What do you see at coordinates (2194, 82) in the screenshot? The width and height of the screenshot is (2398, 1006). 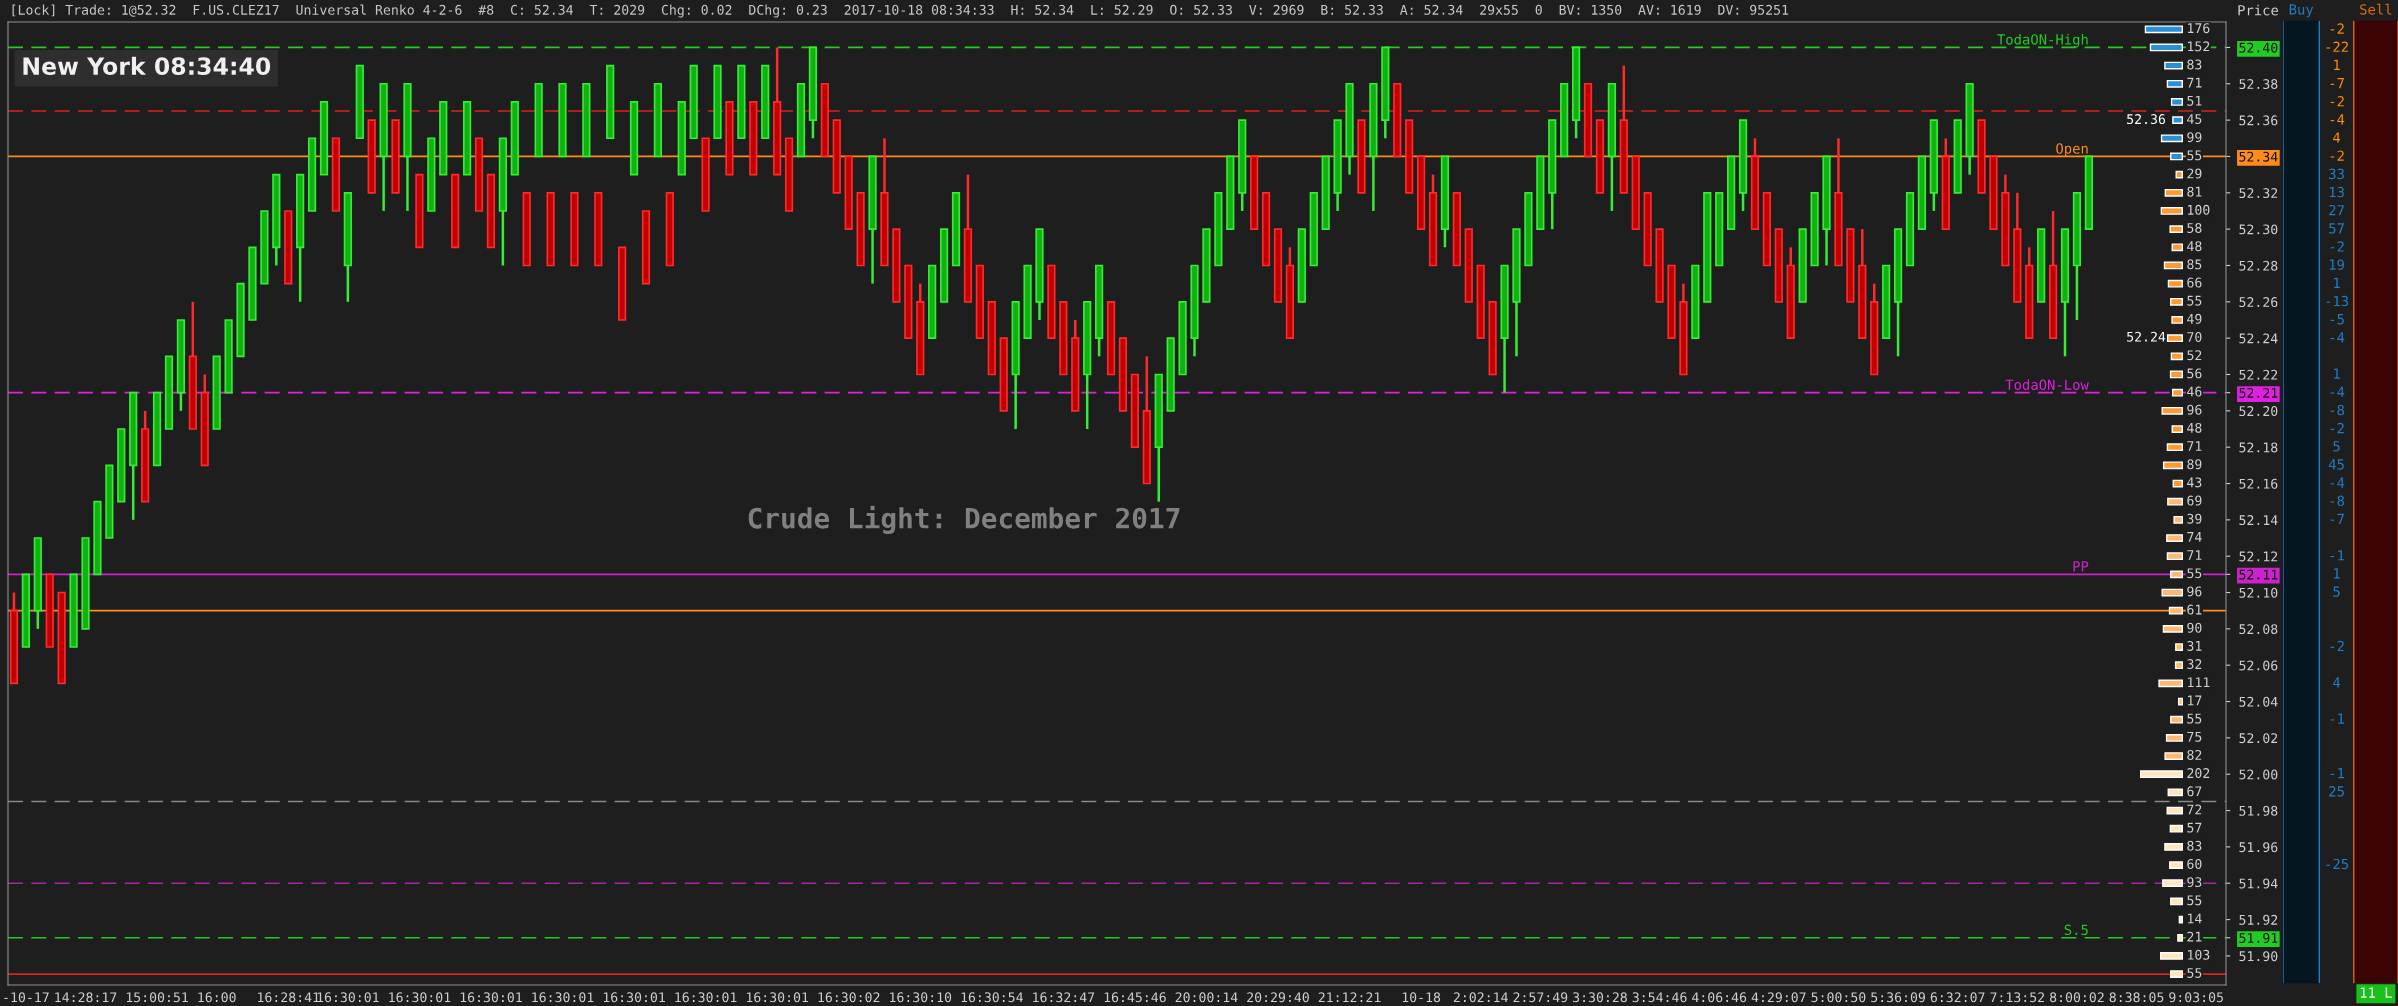 I see `data-label: 71` at bounding box center [2194, 82].